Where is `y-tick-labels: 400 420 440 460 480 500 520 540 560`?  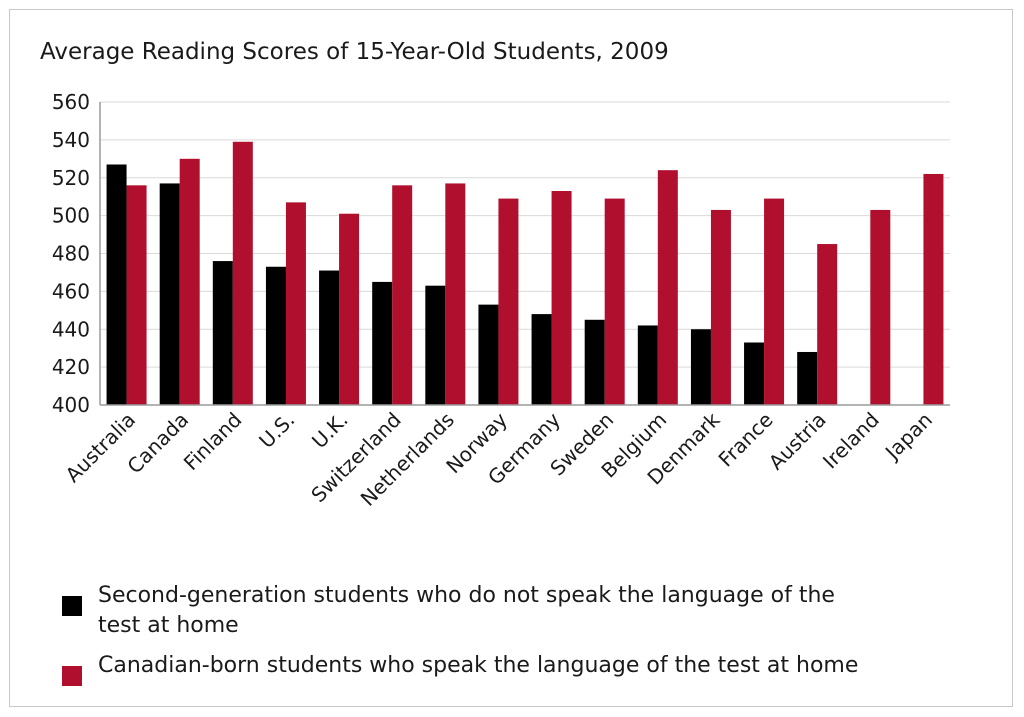 y-tick-labels: 400 420 440 460 480 500 520 540 560 is located at coordinates (71, 253).